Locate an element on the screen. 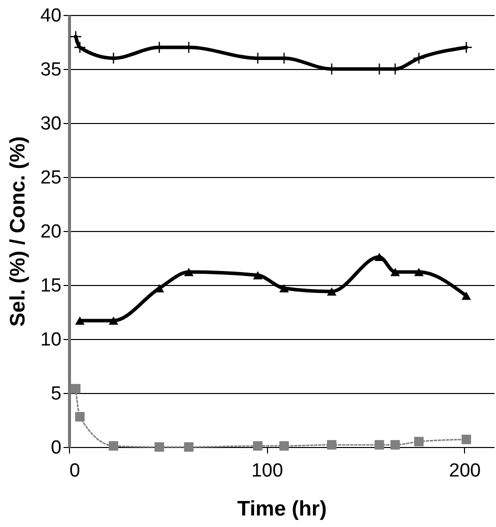  x-axis-title: Time (hr) is located at coordinates (282, 509).